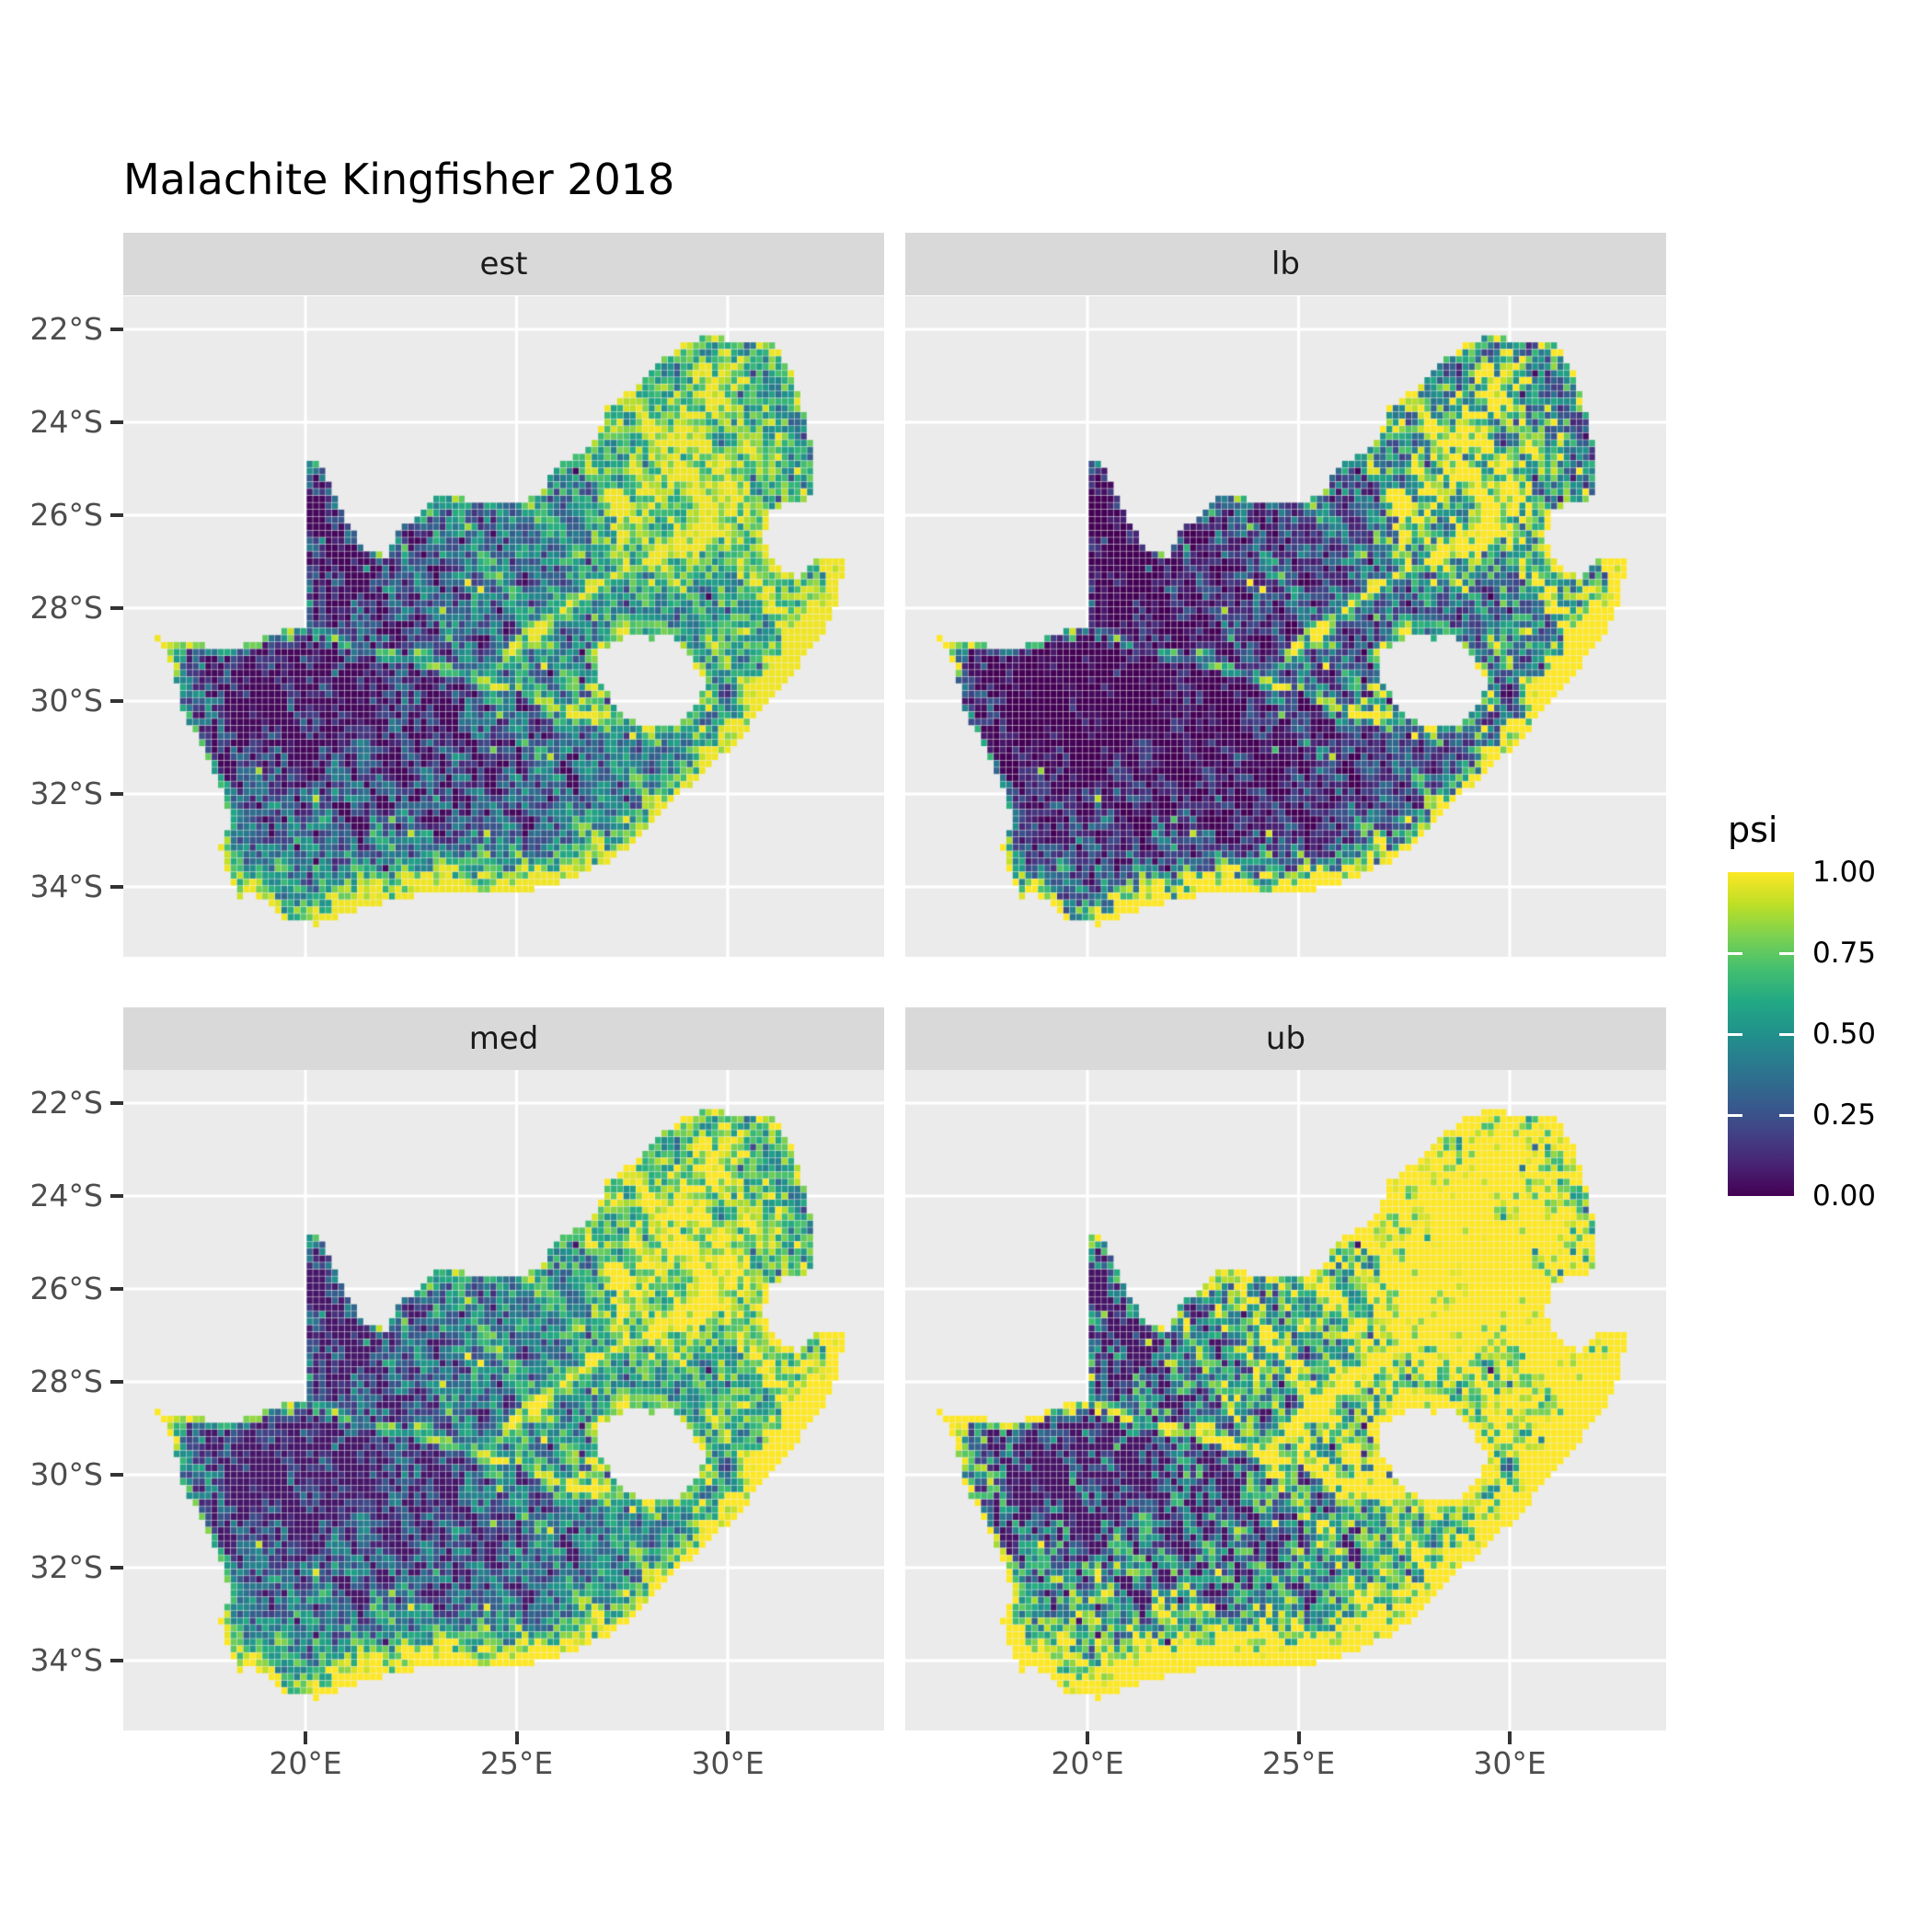 The height and width of the screenshot is (1932, 1932). I want to click on facet-strip-lb: lb, so click(1285, 264).